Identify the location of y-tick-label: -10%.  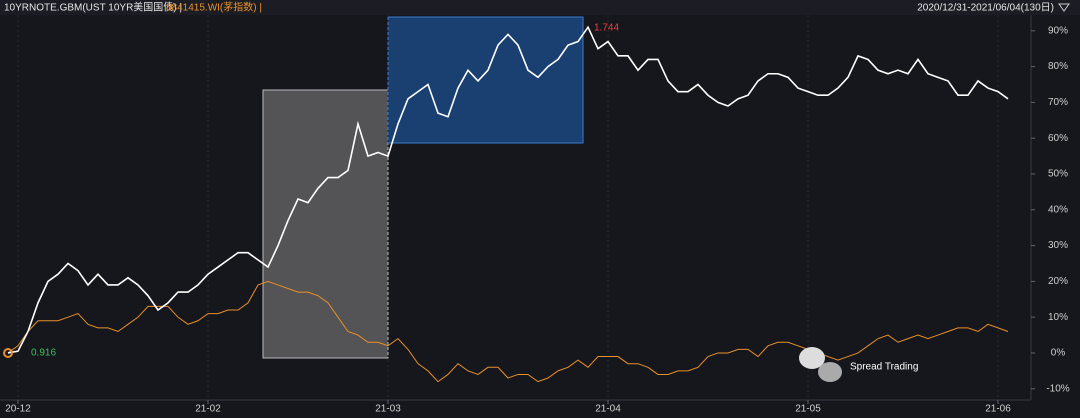
(1057, 388).